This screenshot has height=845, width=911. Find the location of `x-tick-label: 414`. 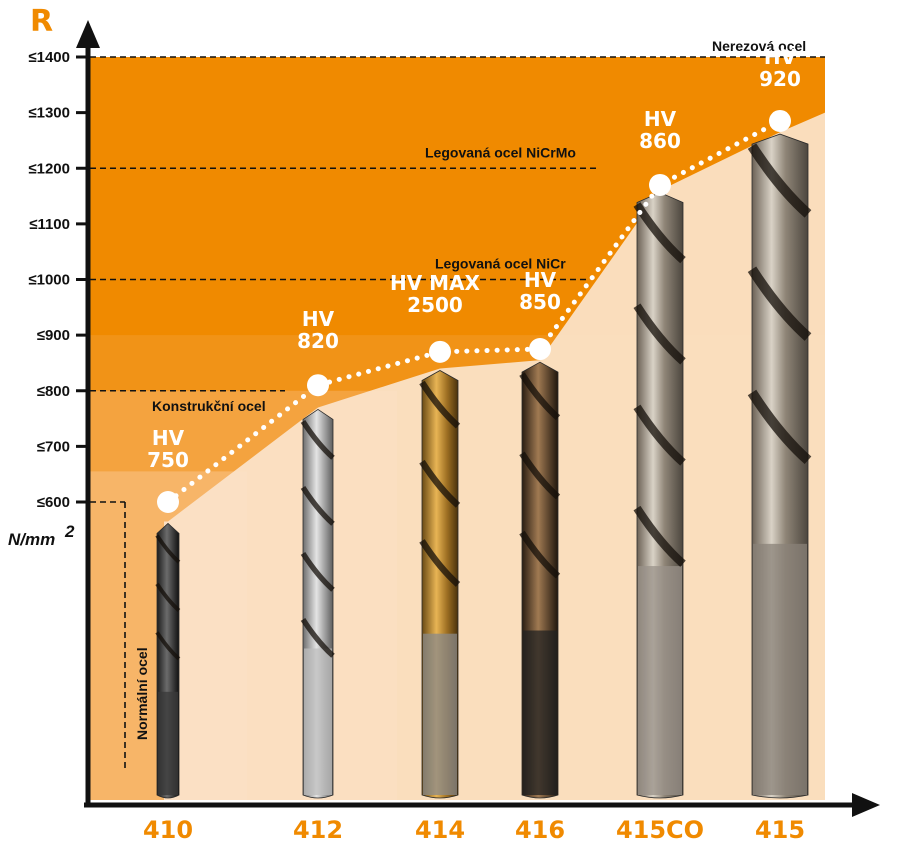

x-tick-label: 414 is located at coordinates (440, 830).